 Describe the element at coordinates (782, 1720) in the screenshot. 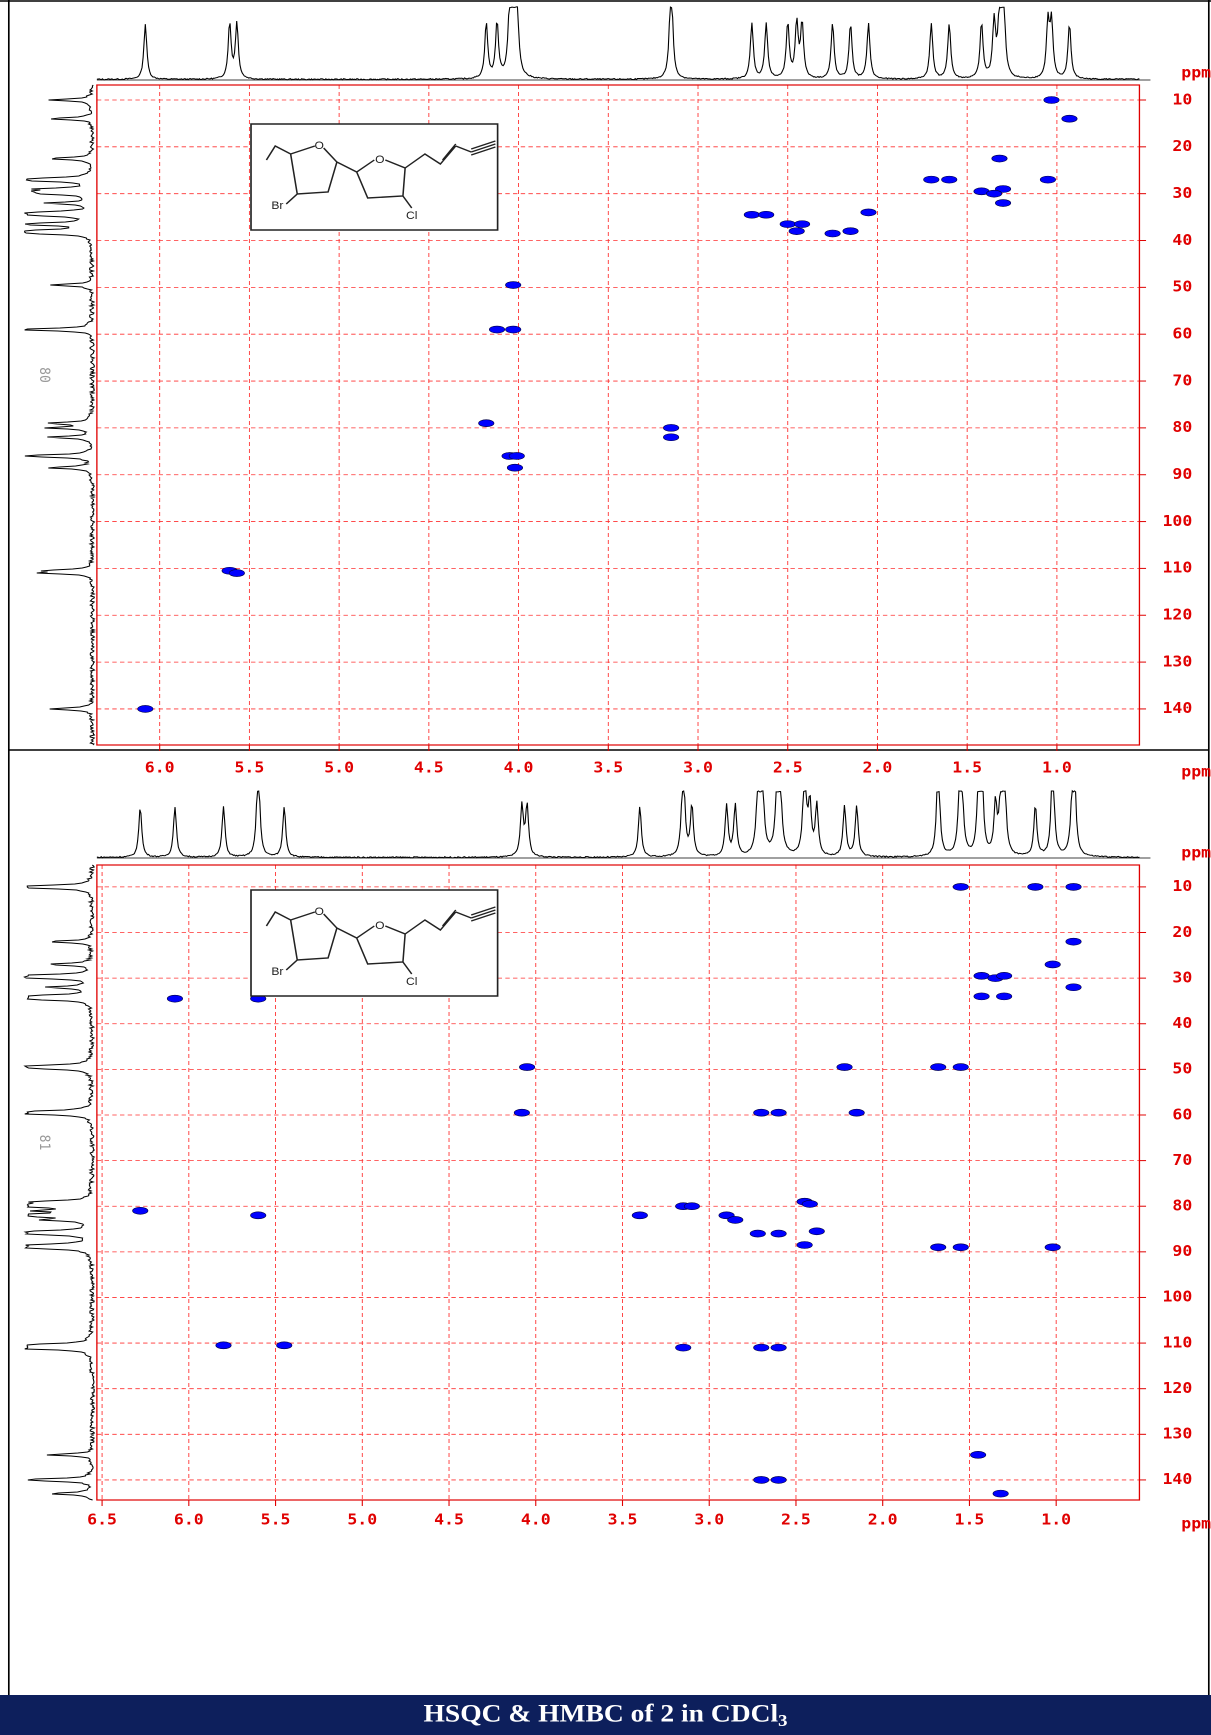

I see `caption-subscript: 3` at that location.